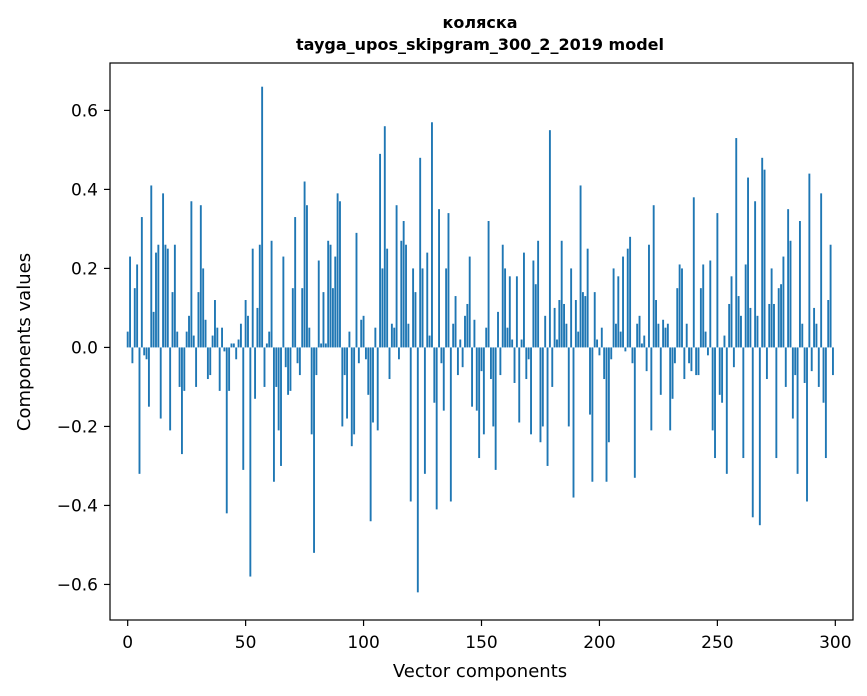 The width and height of the screenshot is (867, 696). I want to click on x-tick-label: 150, so click(481, 643).